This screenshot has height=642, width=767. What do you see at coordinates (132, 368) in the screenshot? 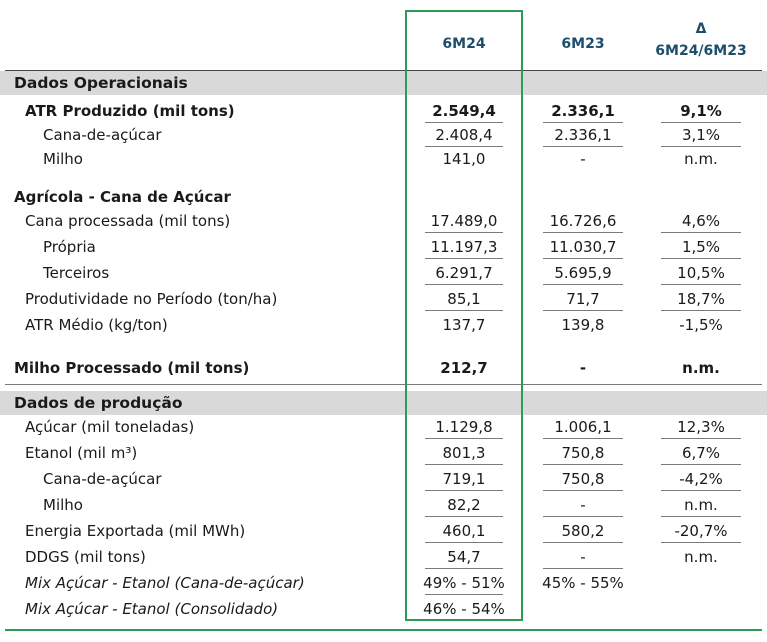
I see `row-label: Milho Processado (mil tons)` at bounding box center [132, 368].